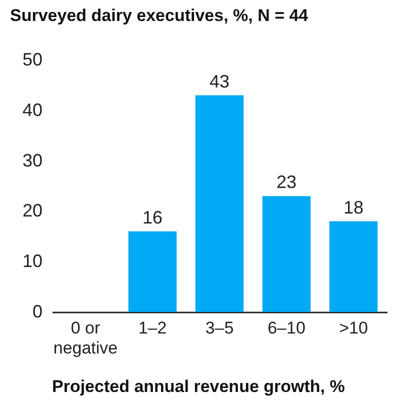 The height and width of the screenshot is (406, 404). Describe the element at coordinates (198, 386) in the screenshot. I see `x-axis-title: Projected annual revenue growth, %` at that location.